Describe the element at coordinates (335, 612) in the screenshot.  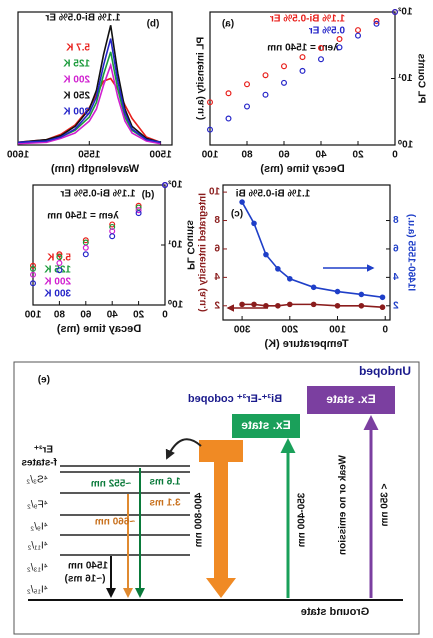
I see `ground-label: Ground state` at that location.